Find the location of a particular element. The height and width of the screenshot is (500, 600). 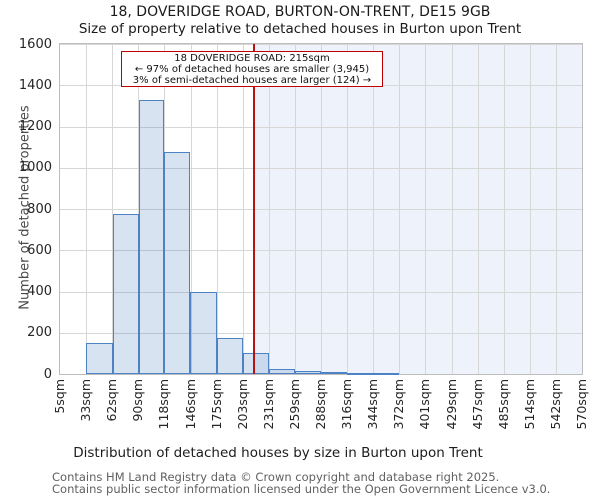

y-tick-label: 600 is located at coordinates (39, 250).